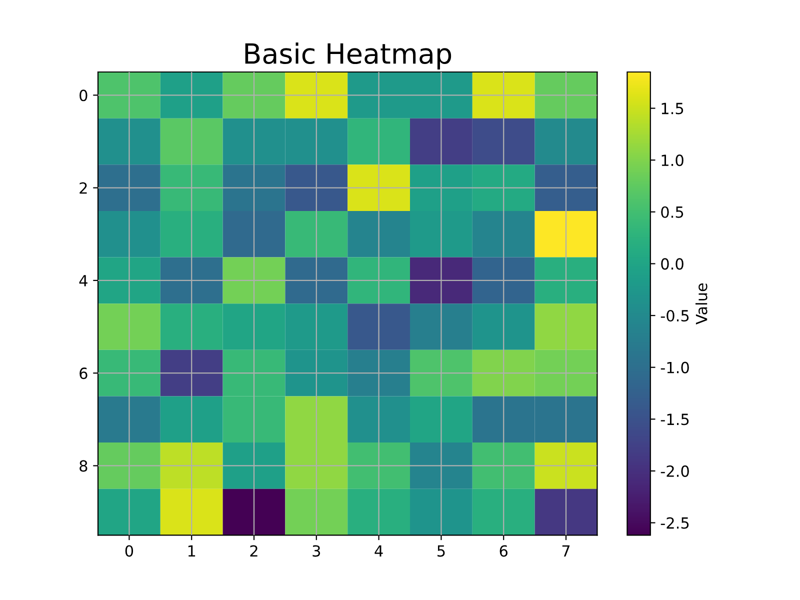 This screenshot has height=600, width=800. I want to click on x-tick-label: 6, so click(504, 551).